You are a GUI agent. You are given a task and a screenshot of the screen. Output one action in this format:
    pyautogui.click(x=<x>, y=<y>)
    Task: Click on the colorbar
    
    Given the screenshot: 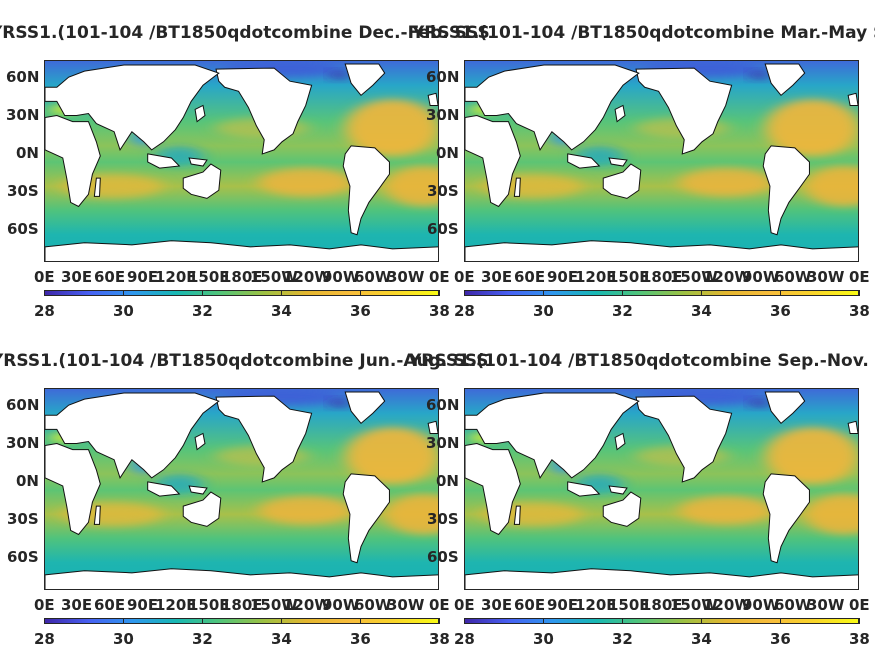 What is the action you would take?
    pyautogui.click(x=661, y=621)
    